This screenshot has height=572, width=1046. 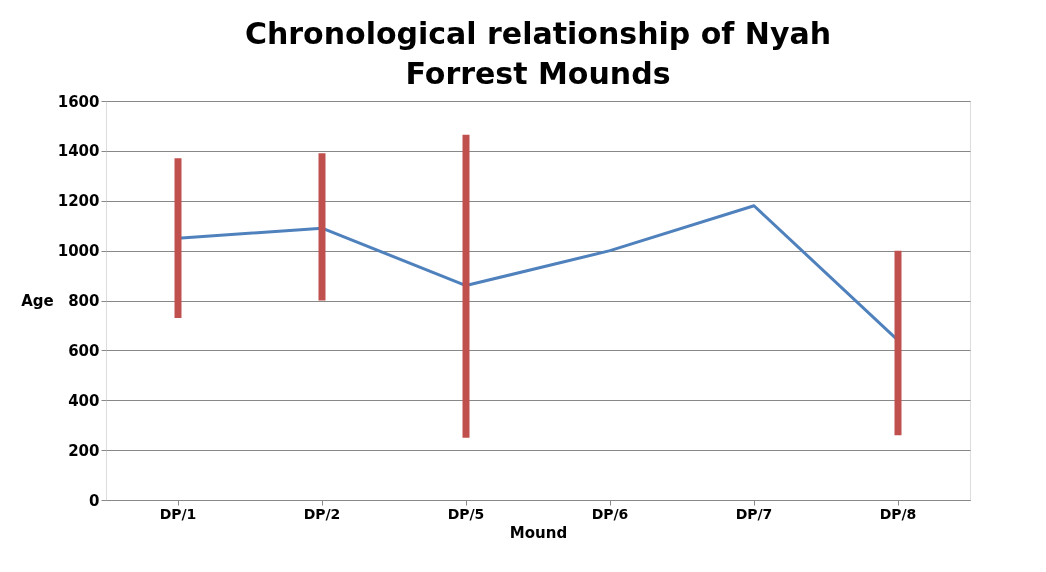 What do you see at coordinates (78, 201) in the screenshot?
I see `y-tick-label: 1200` at bounding box center [78, 201].